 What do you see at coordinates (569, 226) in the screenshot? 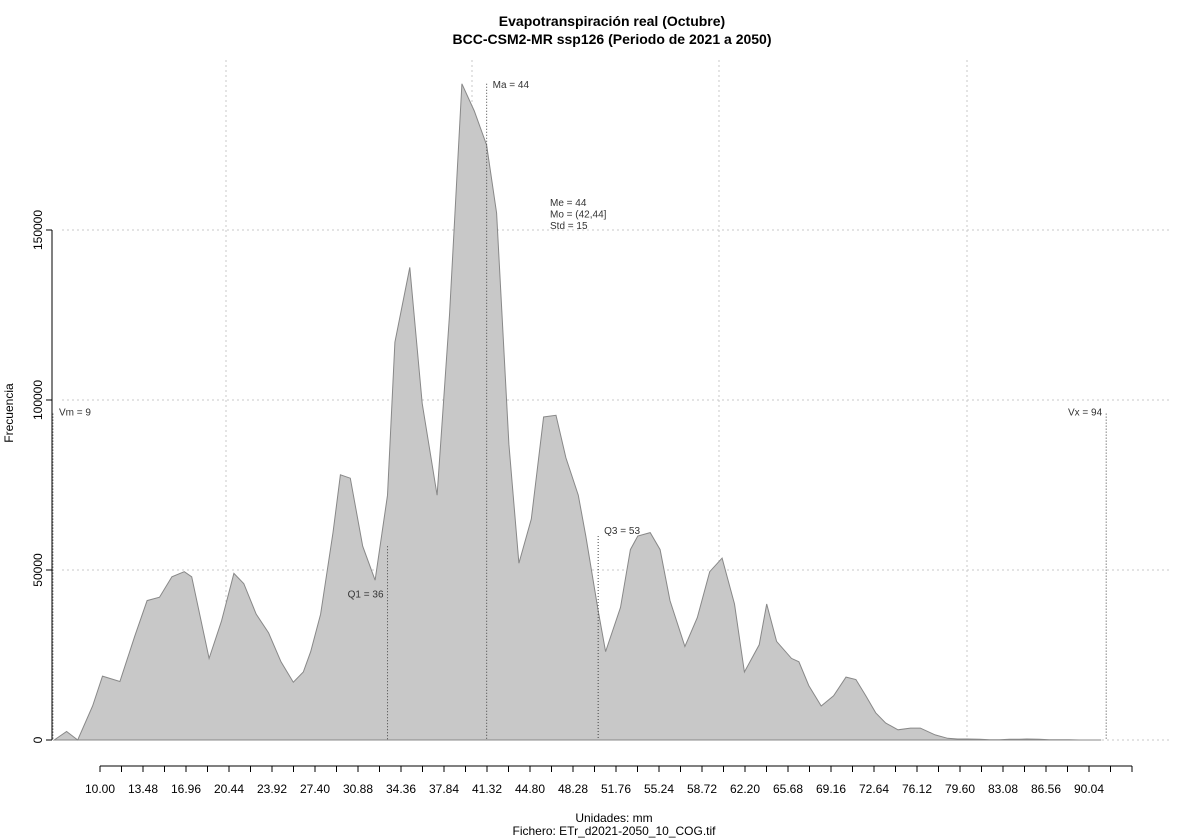
I see `stat-text-2: Std = 15` at bounding box center [569, 226].